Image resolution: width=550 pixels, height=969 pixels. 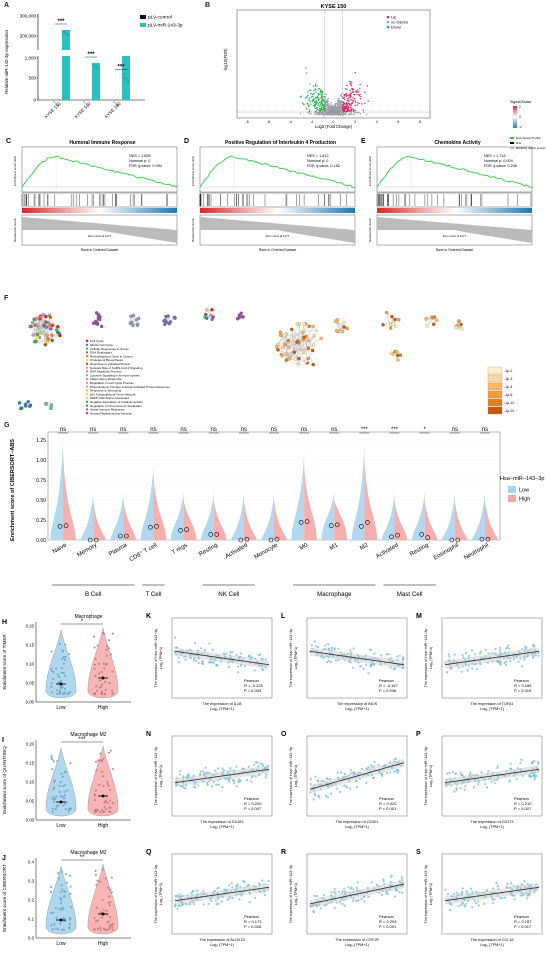 I want to click on y-axis-label: Enrichment score (ES), so click(x=15, y=171).